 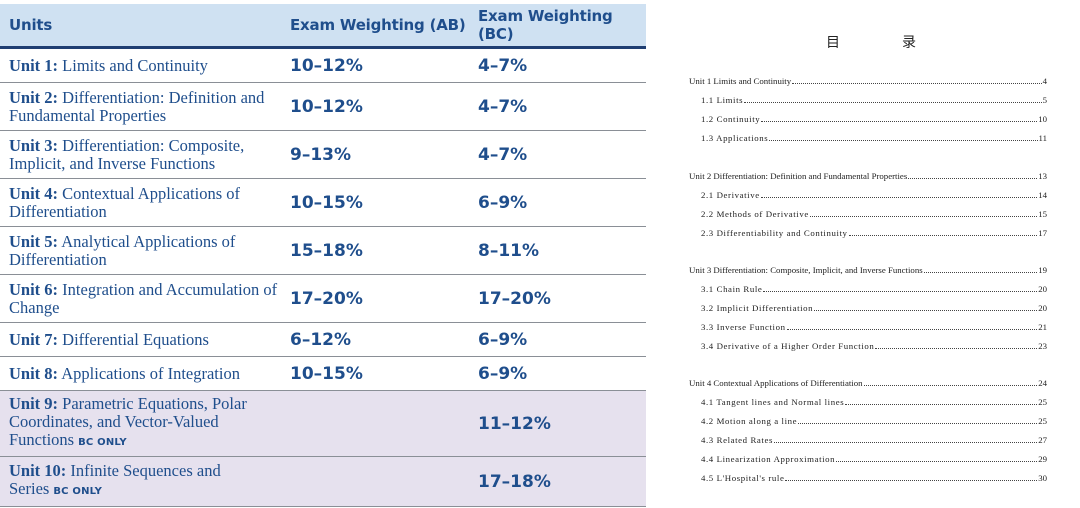 I want to click on toc-section-entry: 3.1 Chain Rule 20, so click(x=874, y=289).